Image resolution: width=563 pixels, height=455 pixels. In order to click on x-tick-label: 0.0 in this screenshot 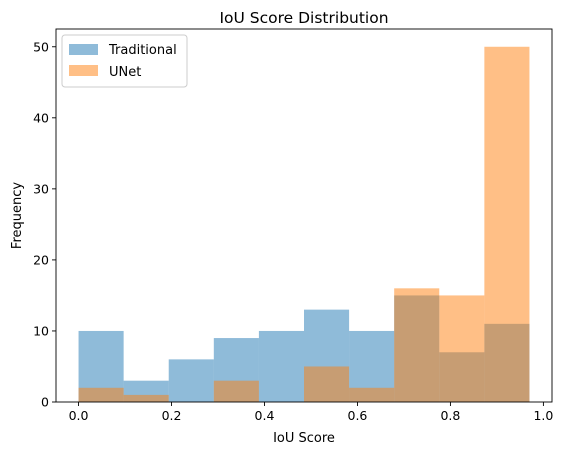, I will do `click(79, 415)`.